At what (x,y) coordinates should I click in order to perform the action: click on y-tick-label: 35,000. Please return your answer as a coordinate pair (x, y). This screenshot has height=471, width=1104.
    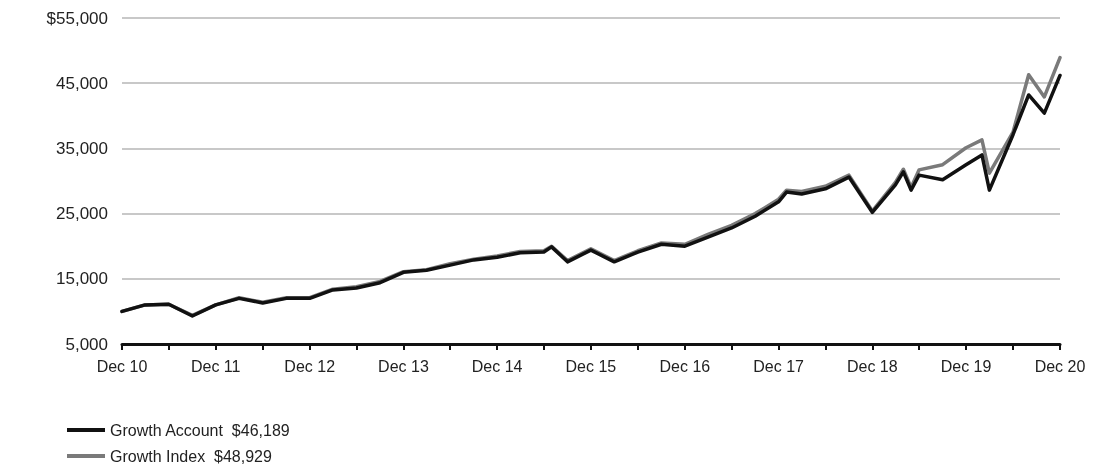
    Looking at the image, I should click on (82, 148).